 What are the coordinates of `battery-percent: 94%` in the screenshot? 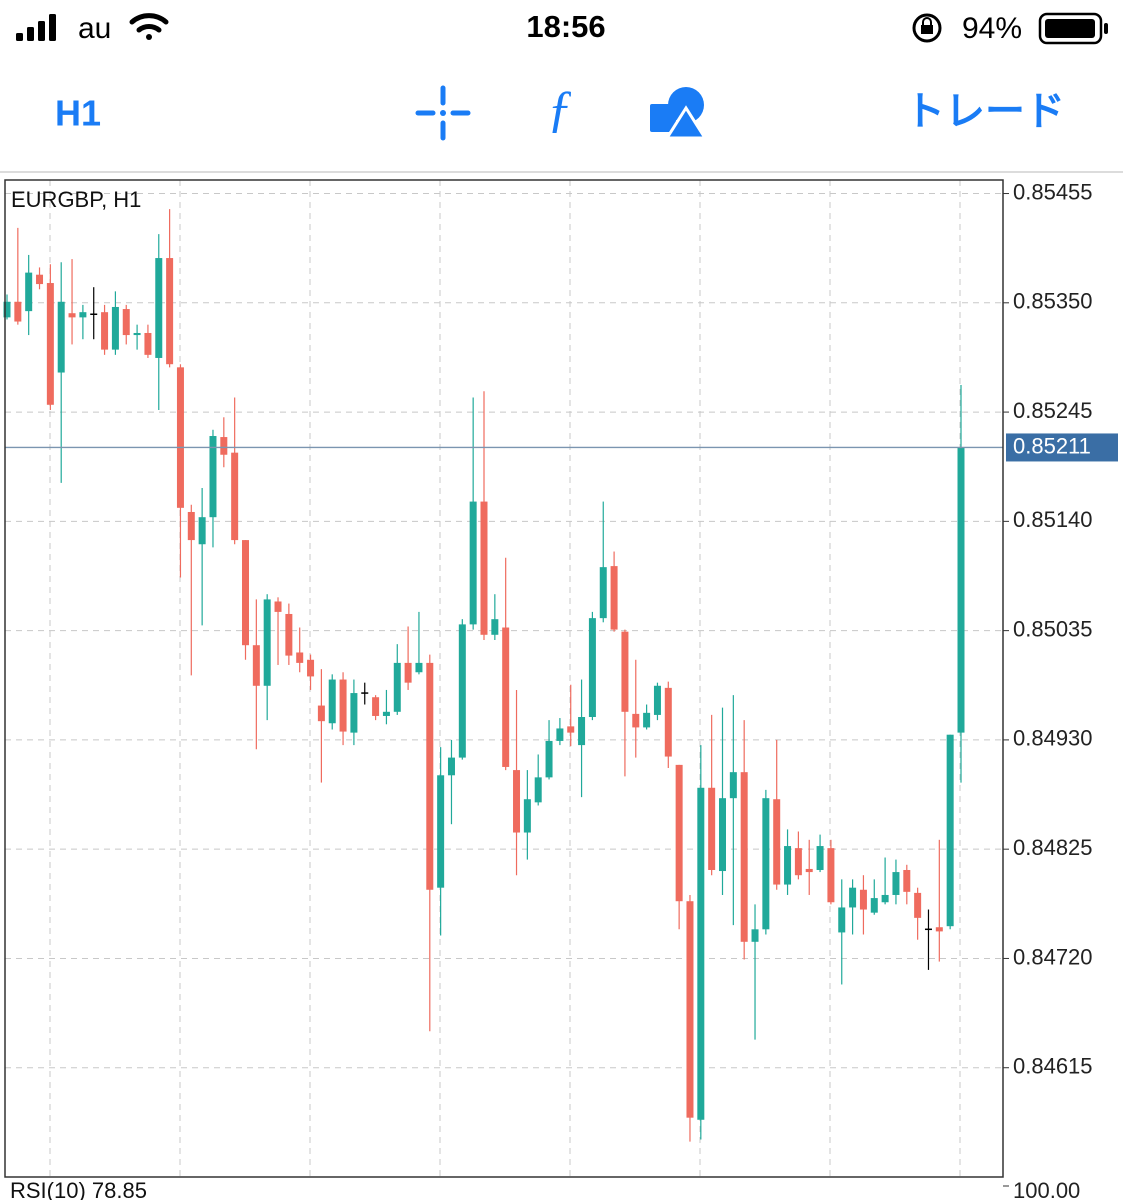 It's located at (992, 28).